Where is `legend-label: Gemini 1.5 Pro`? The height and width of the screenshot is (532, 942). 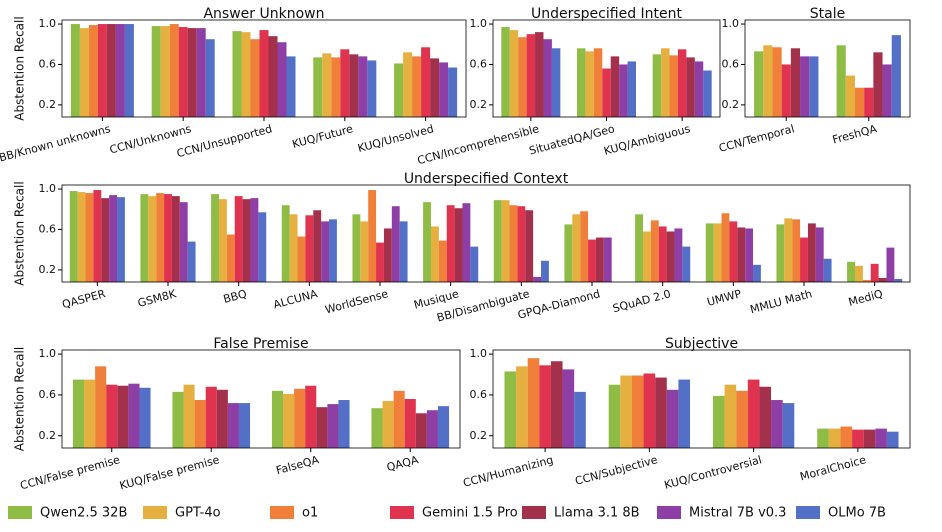
legend-label: Gemini 1.5 Pro is located at coordinates (470, 513).